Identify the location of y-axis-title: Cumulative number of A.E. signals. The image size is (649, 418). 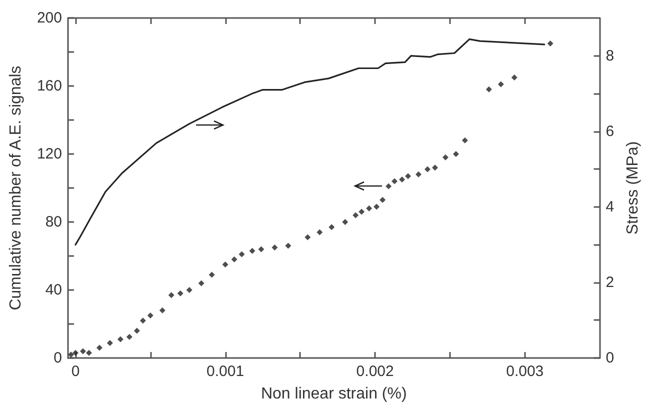
(16, 188).